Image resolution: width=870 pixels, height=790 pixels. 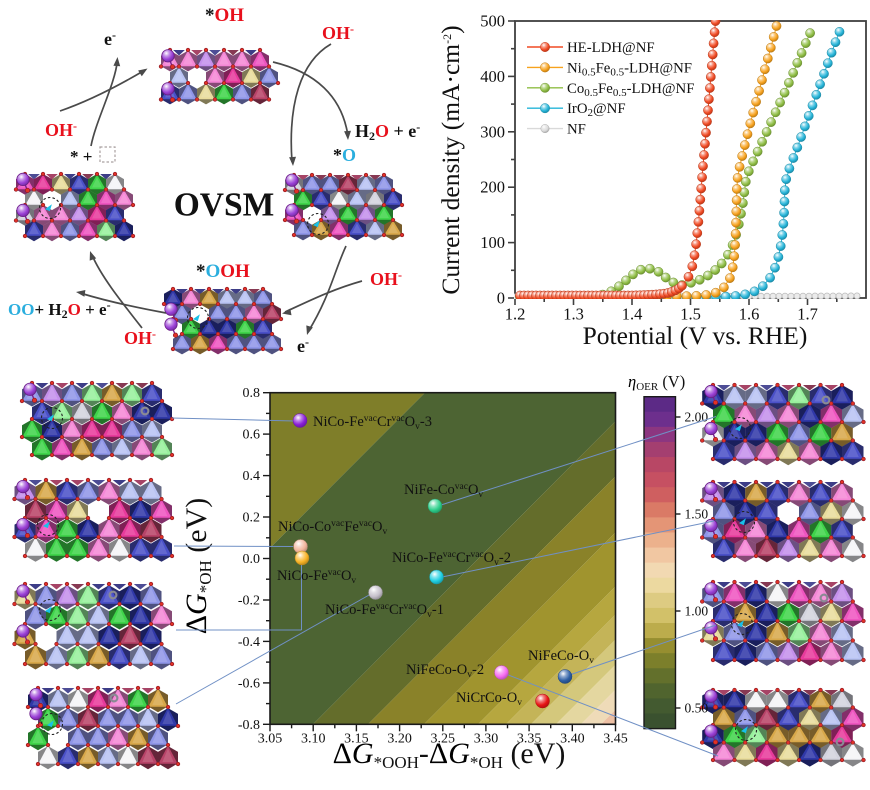 What do you see at coordinates (249, 725) in the screenshot?
I see `svg-text: -0.8` at bounding box center [249, 725].